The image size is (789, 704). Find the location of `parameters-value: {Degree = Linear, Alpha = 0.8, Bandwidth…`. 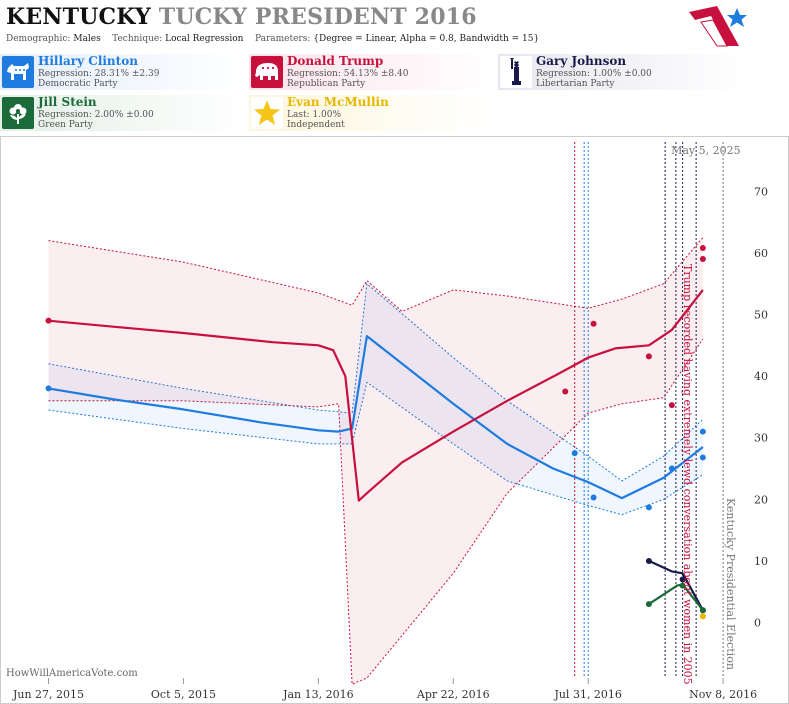

parameters-value: {Degree = Linear, Alpha = 0.8, Bandwidth… is located at coordinates (426, 39).